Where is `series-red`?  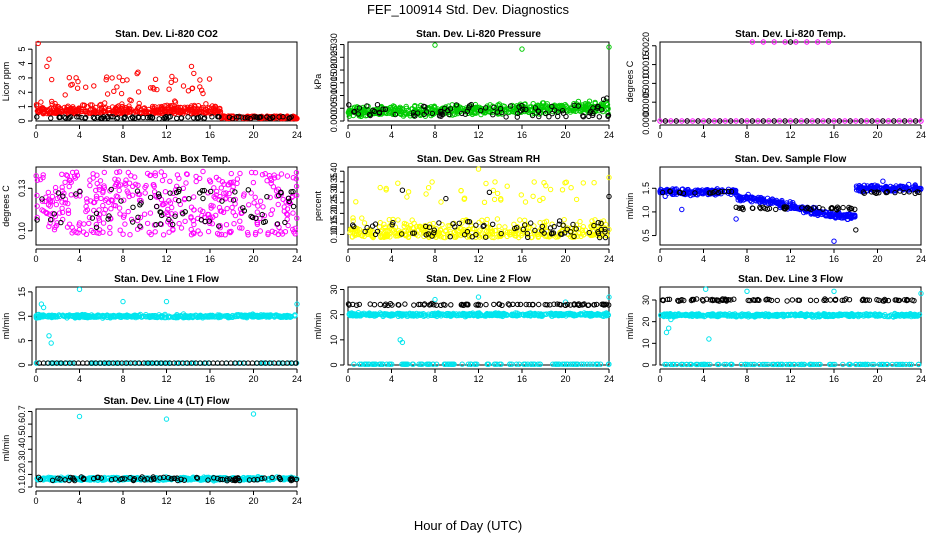
series-red is located at coordinates (166, 81).